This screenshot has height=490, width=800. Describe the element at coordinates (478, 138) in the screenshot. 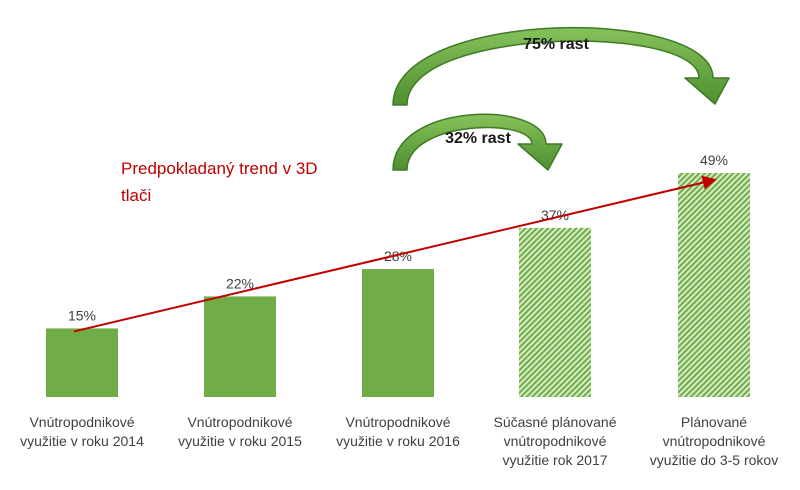

I see `growth-label-1: 32% rast` at that location.